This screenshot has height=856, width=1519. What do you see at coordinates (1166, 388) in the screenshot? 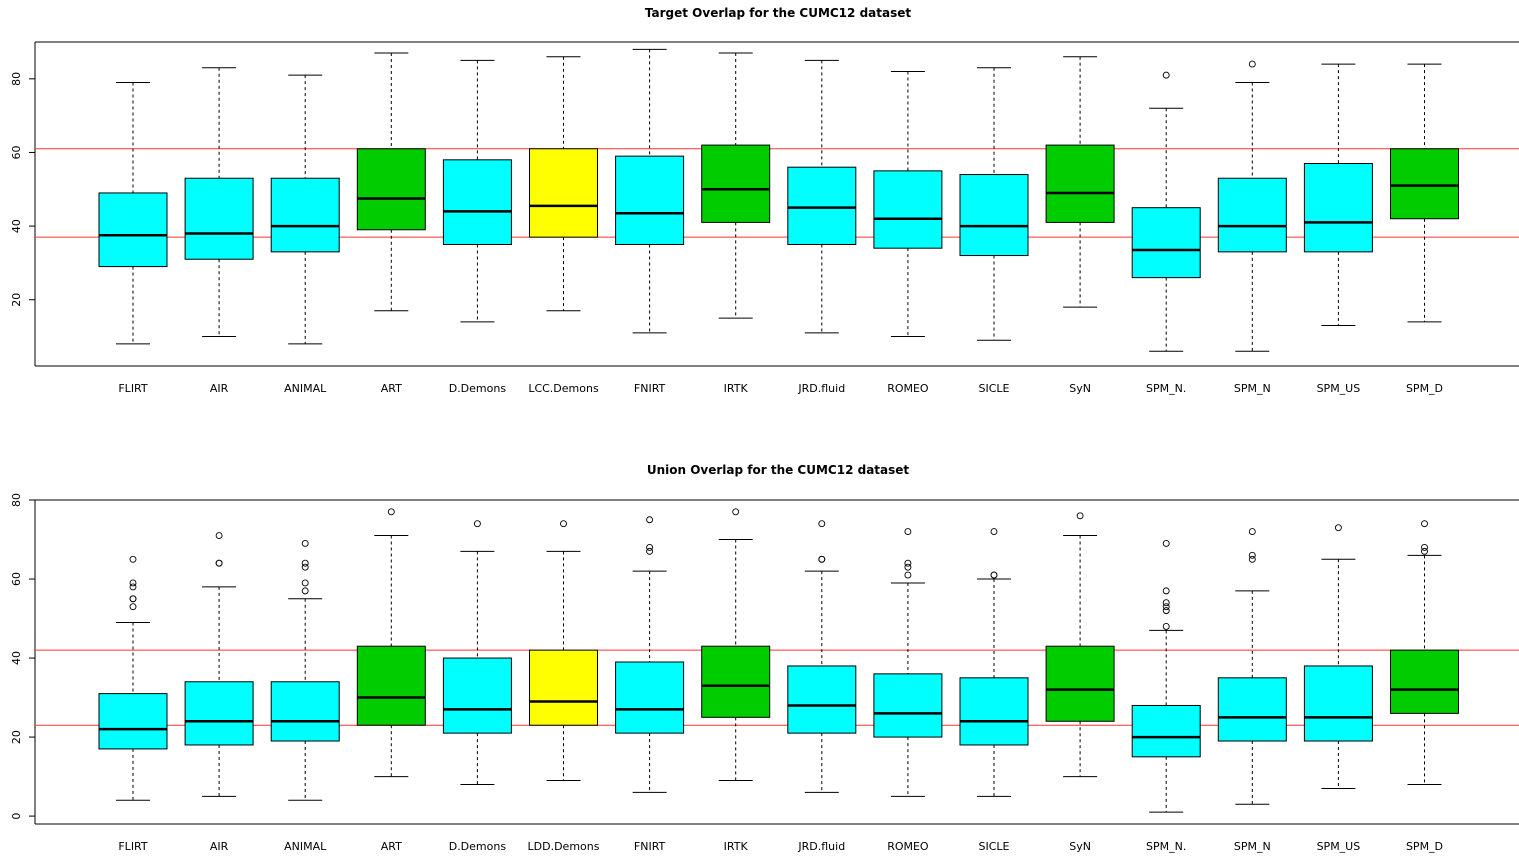
I see `category-label: SPM_N.` at bounding box center [1166, 388].